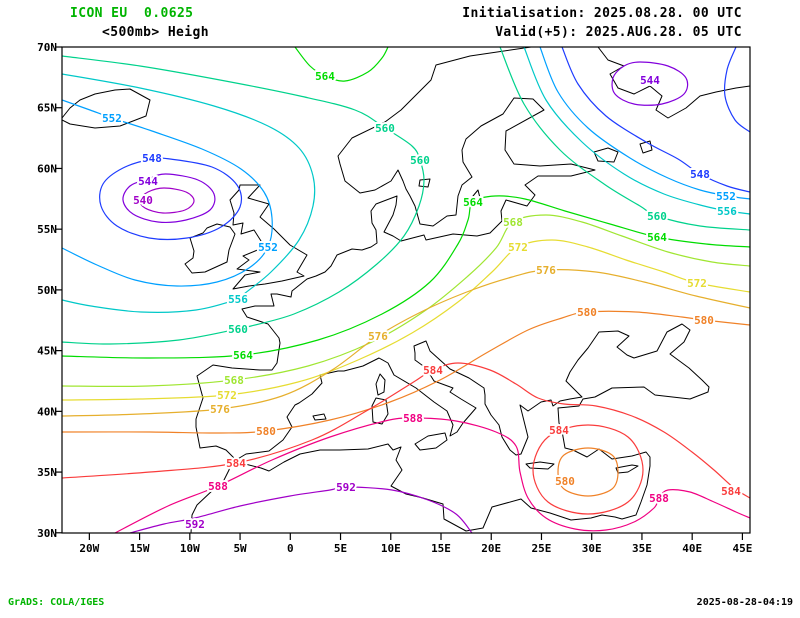 The image size is (800, 618). I want to click on lat-axis-labels: 70N 65N 60N 55N 50N 45N 40N 35N 30N, so click(47, 290).